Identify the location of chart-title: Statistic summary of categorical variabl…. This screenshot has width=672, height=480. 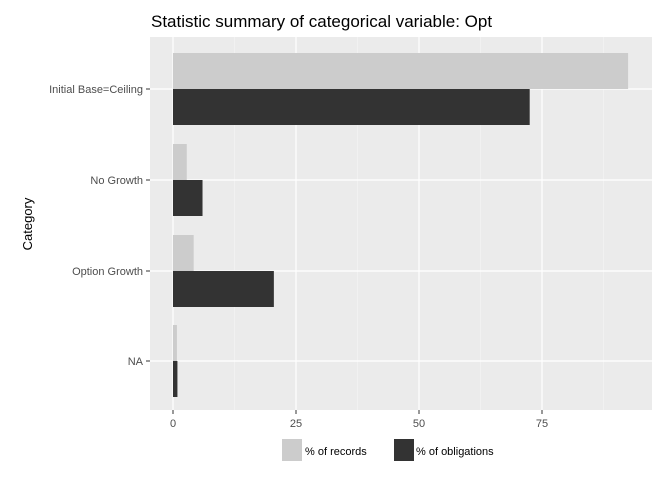
(321, 21).